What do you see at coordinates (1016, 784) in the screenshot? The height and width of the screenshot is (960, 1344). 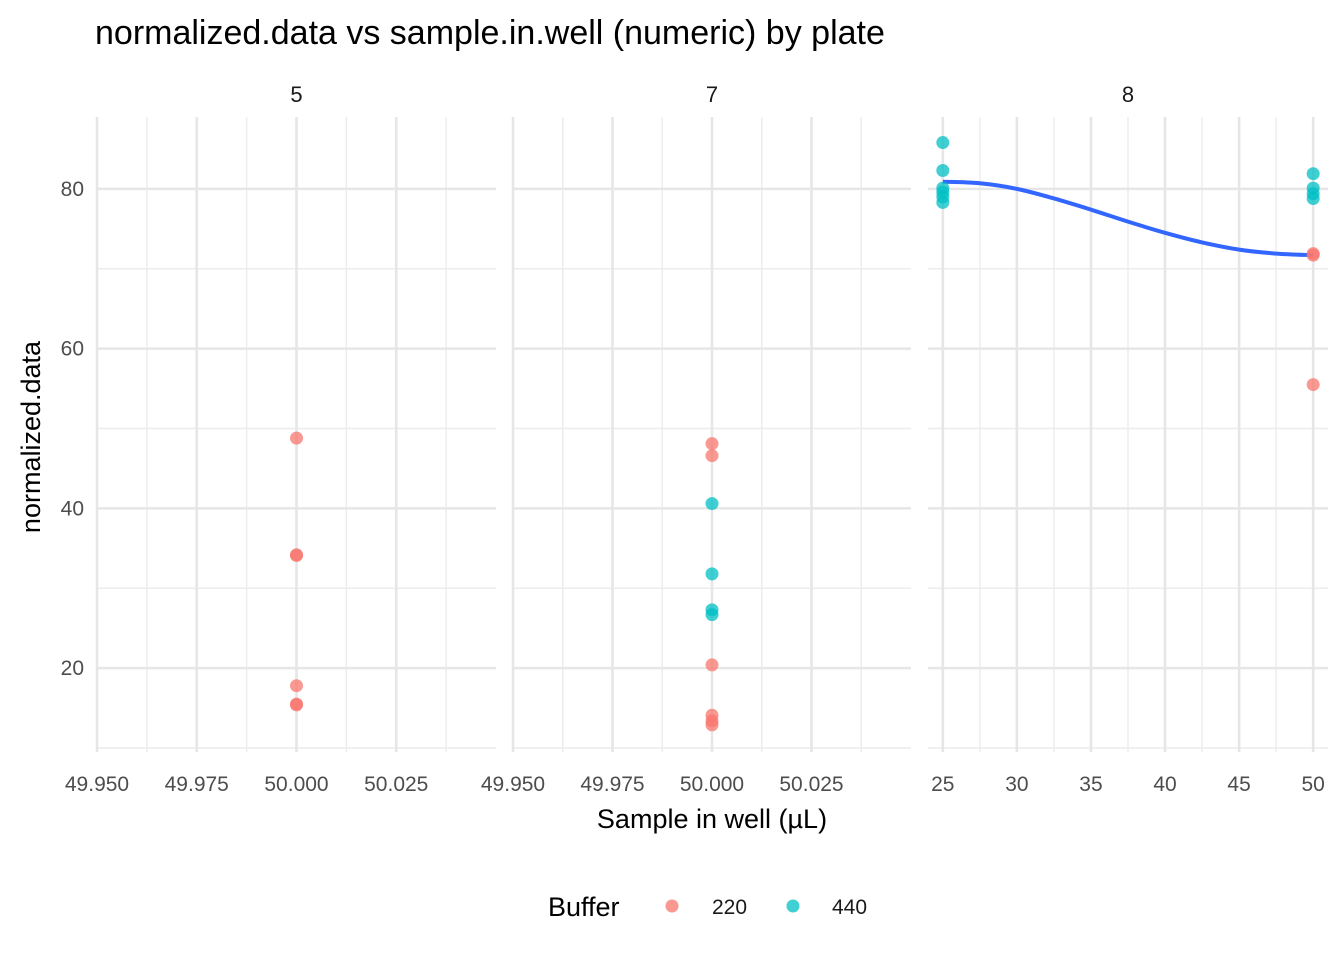 I see `x-tick-label: 30` at bounding box center [1016, 784].